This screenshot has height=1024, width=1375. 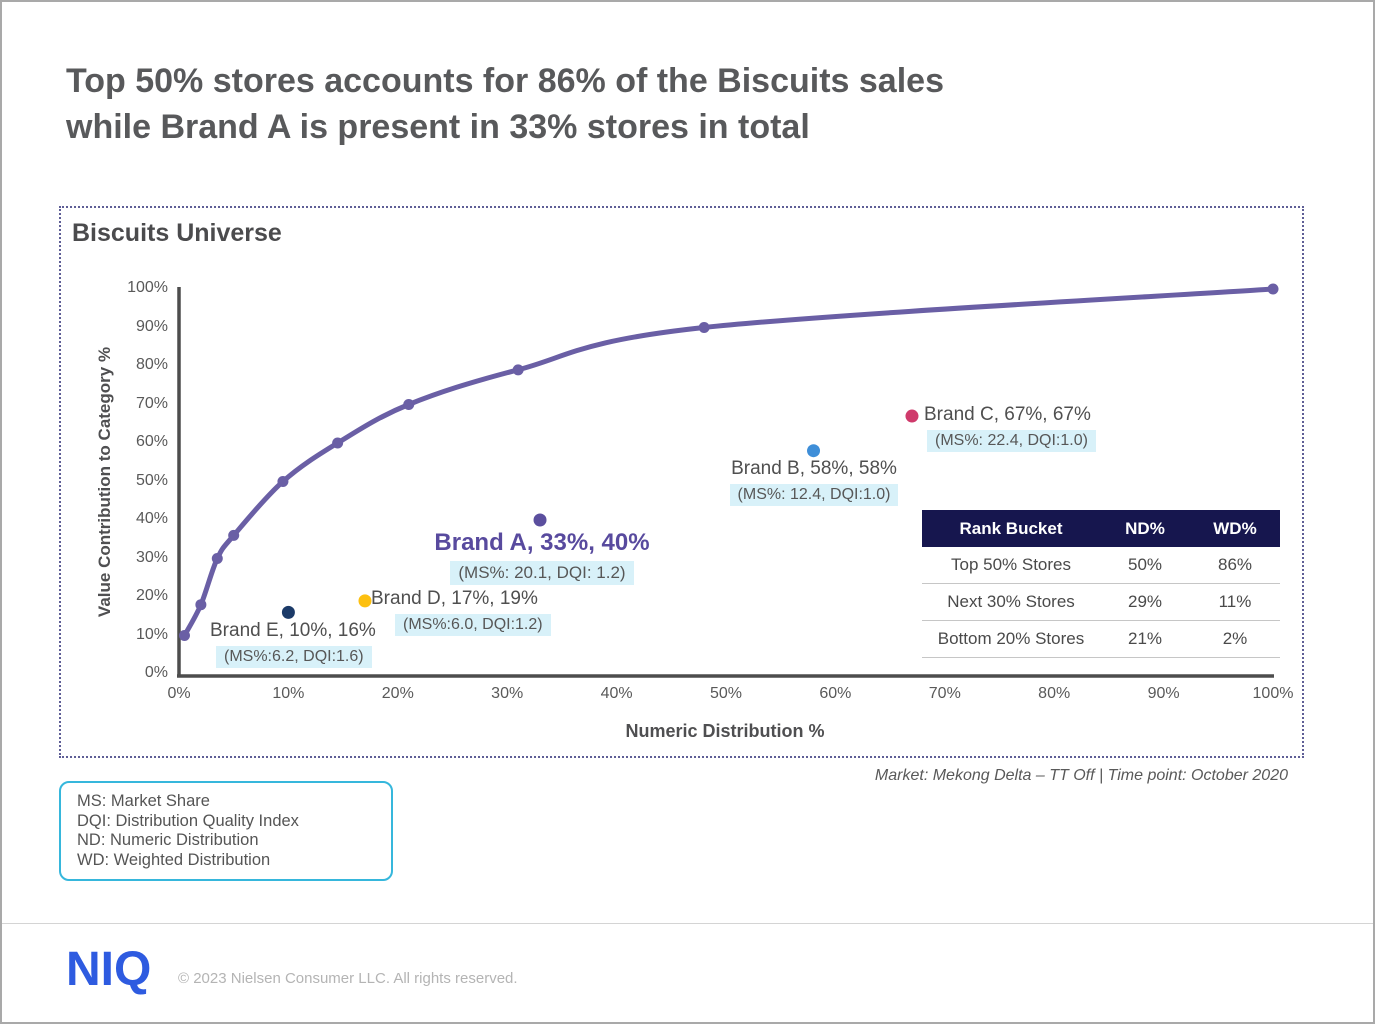 I want to click on y-axis-tick-label: 80%, so click(x=151, y=364).